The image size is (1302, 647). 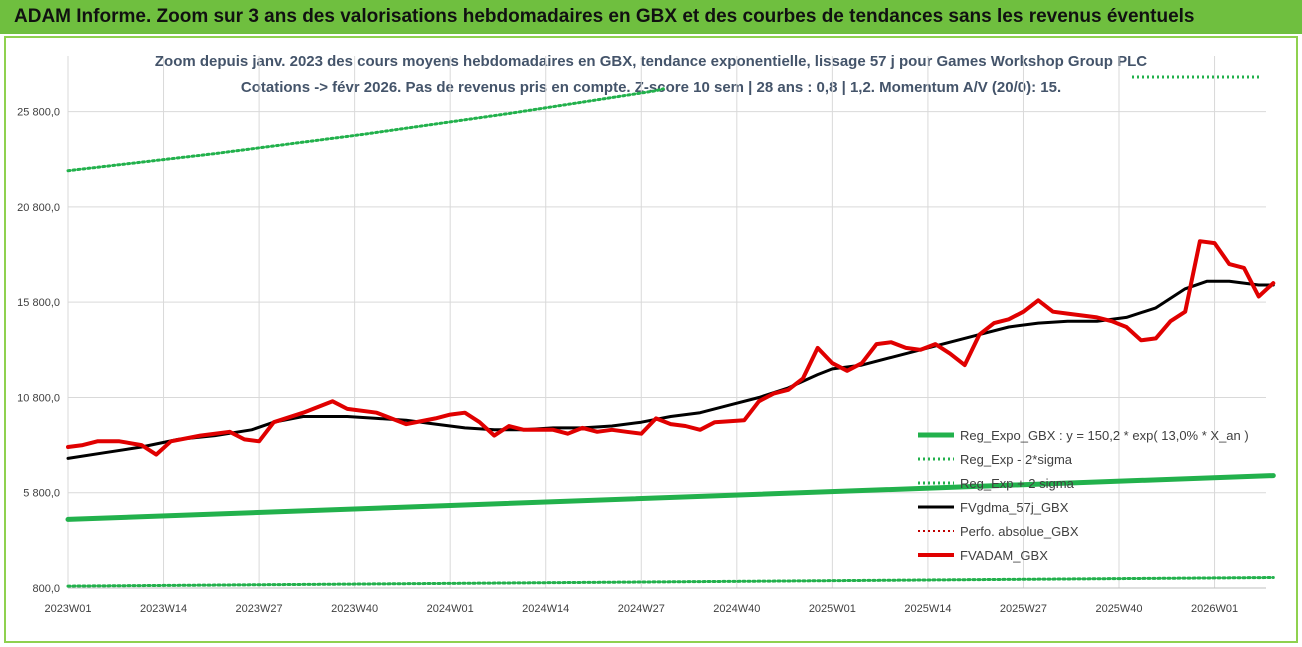 I want to click on x-tick-label: 2026W01, so click(x=1214, y=609).